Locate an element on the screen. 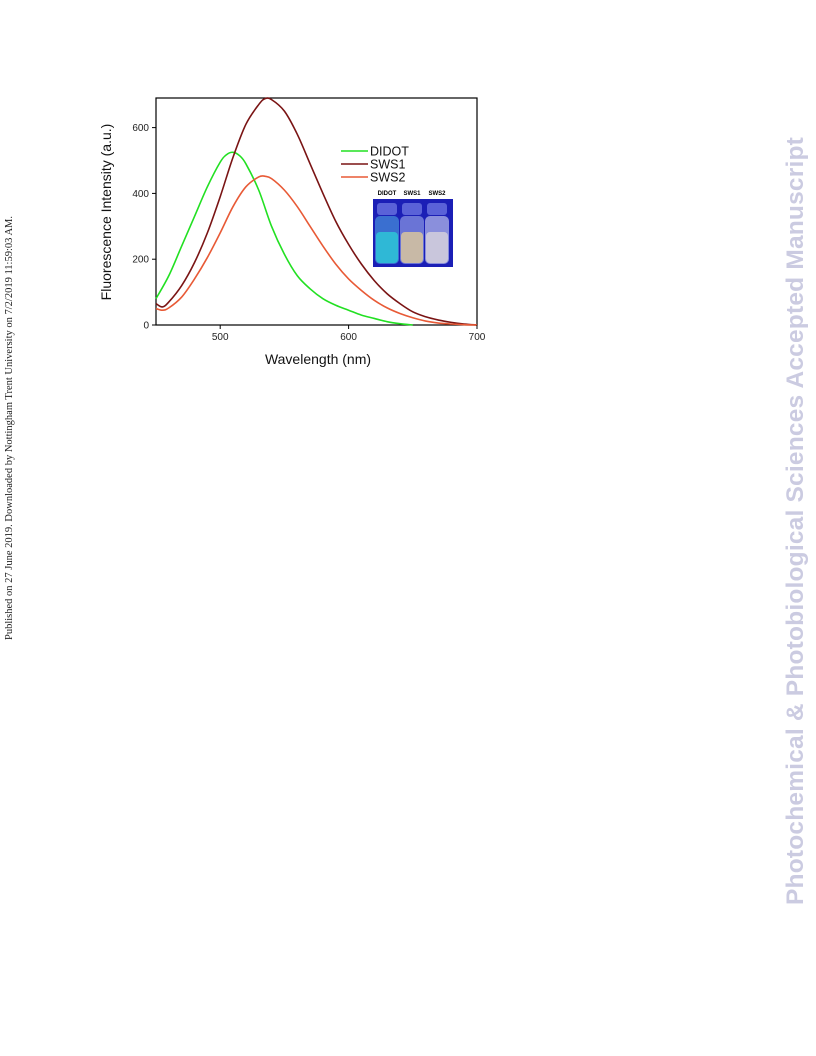 The height and width of the screenshot is (1056, 816). vial-didot is located at coordinates (387, 233).